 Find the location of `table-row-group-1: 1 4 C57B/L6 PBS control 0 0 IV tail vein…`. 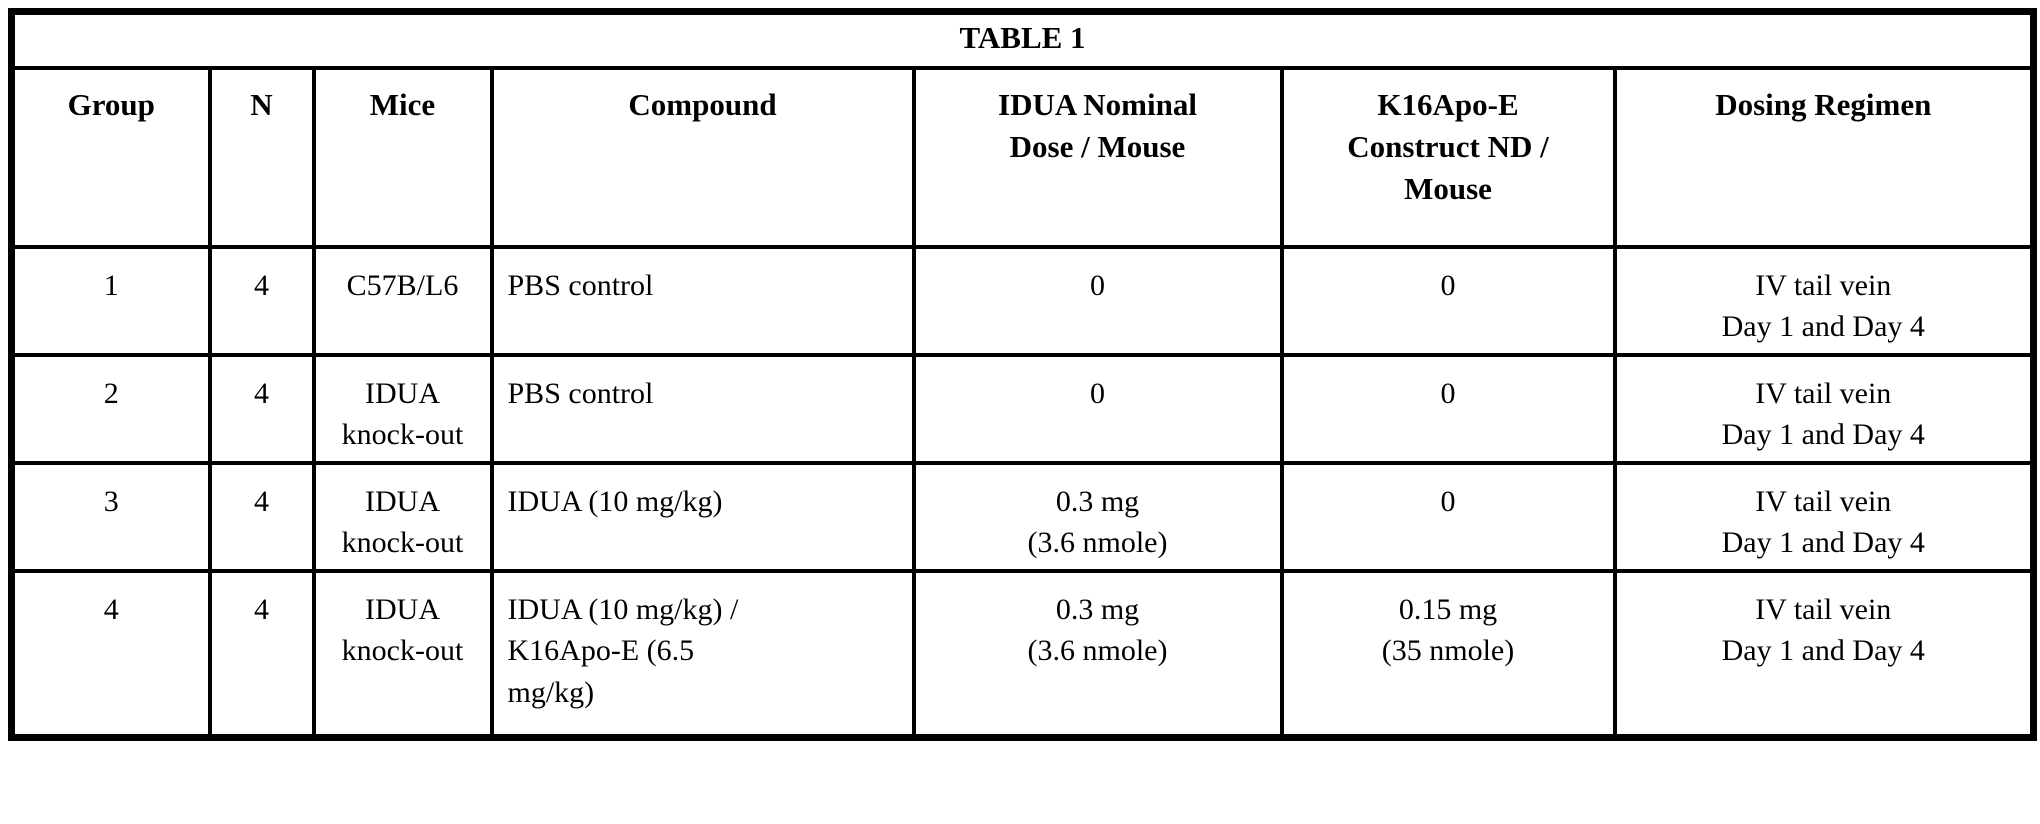

table-row-group-1: 1 4 C57B/L6 PBS control 0 0 IV tail vein… is located at coordinates (1022, 301).